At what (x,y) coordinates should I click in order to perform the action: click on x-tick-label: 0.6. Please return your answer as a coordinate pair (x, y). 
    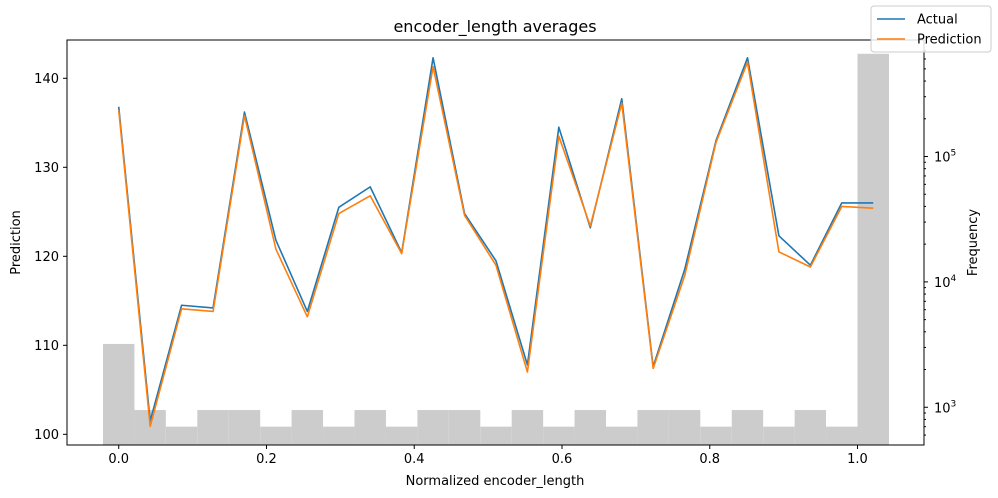
    Looking at the image, I should click on (562, 459).